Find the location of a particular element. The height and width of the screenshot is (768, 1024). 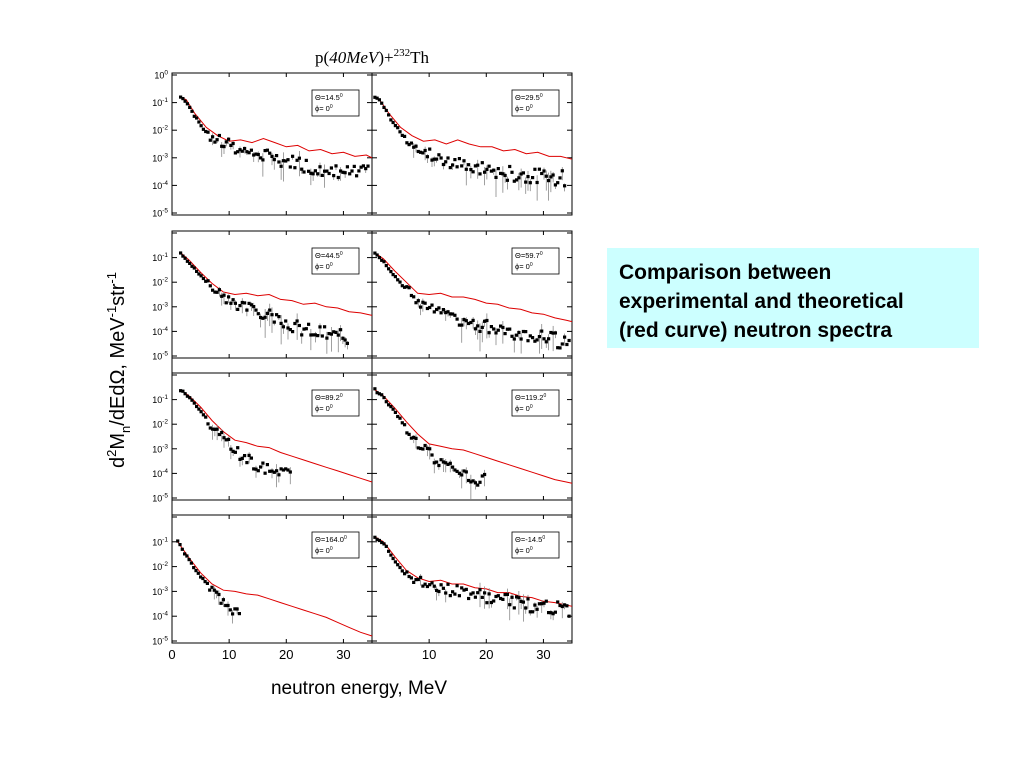

angle-theta-sup: 0 is located at coordinates (345, 538).